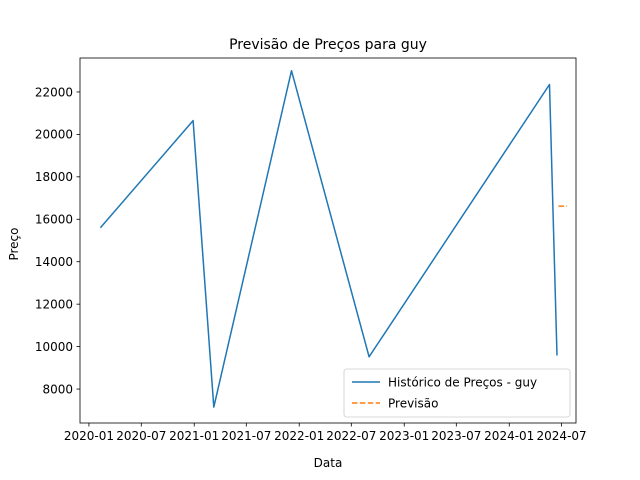 Image resolution: width=640 pixels, height=480 pixels. Describe the element at coordinates (54, 347) in the screenshot. I see `y-tick-label: 10000` at that location.